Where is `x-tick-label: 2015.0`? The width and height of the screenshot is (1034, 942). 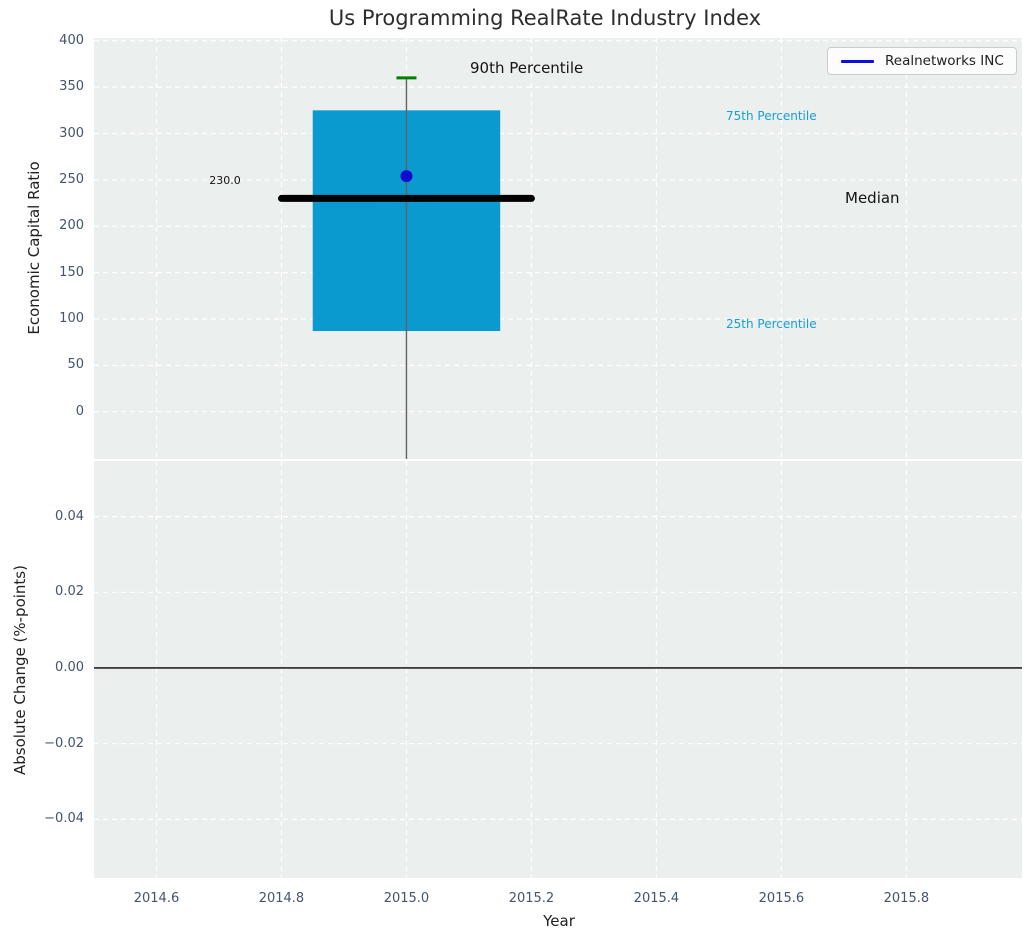
x-tick-label: 2015.0 is located at coordinates (406, 898).